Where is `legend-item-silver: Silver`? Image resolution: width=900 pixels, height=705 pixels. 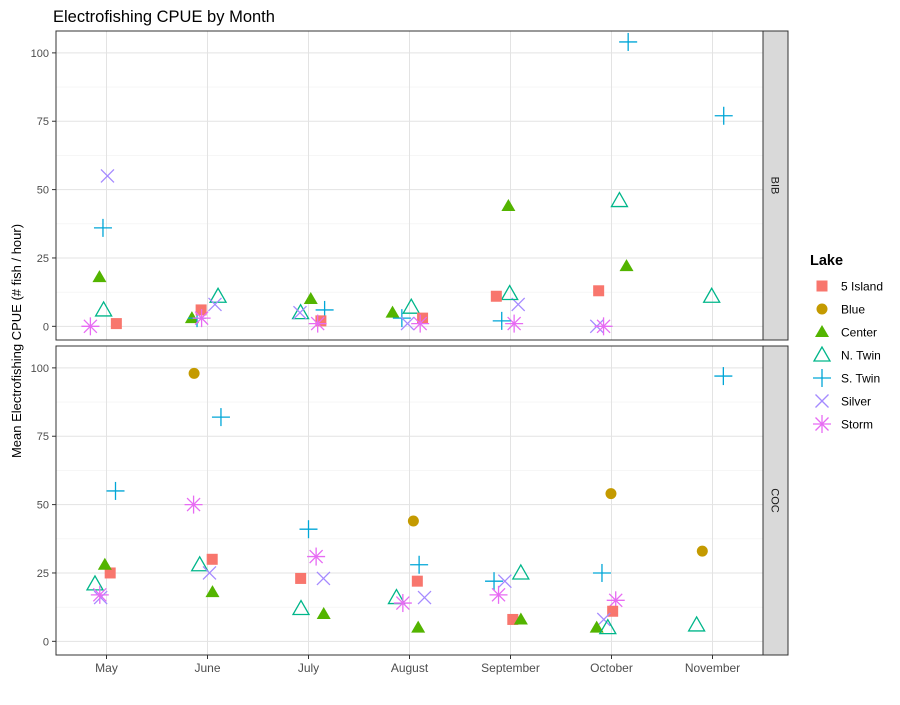
legend-item-silver: Silver is located at coordinates (843, 401).